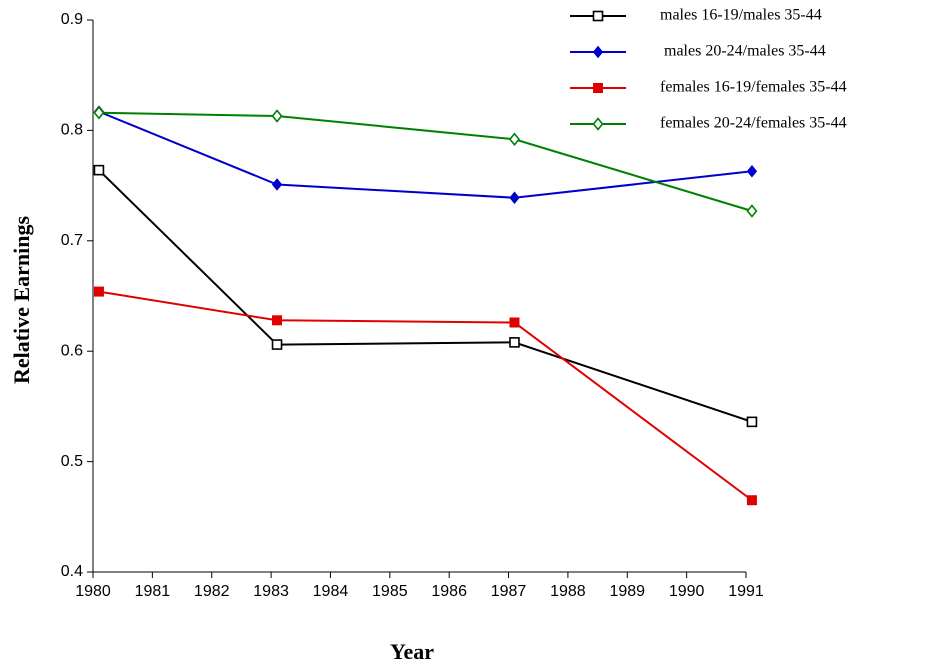  What do you see at coordinates (449, 591) in the screenshot?
I see `x-tick-label: 1986` at bounding box center [449, 591].